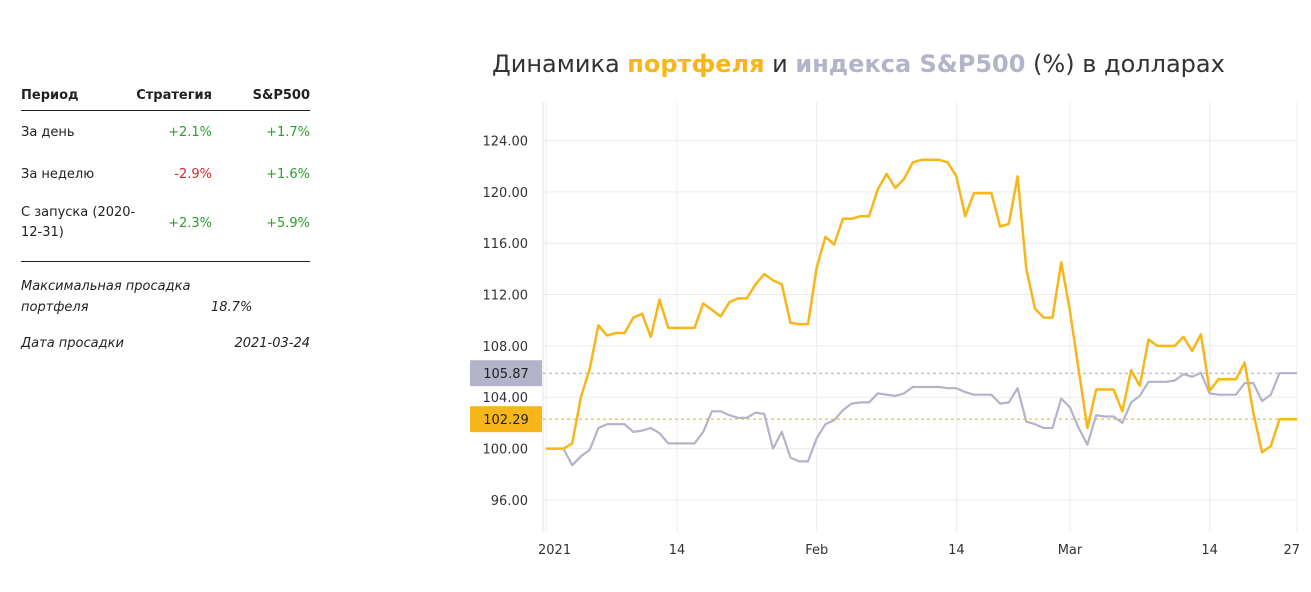 The image size is (1311, 592). What do you see at coordinates (78, 222) in the screenshot?
I see `row-label: С запуска (2020-12-31)` at bounding box center [78, 222].